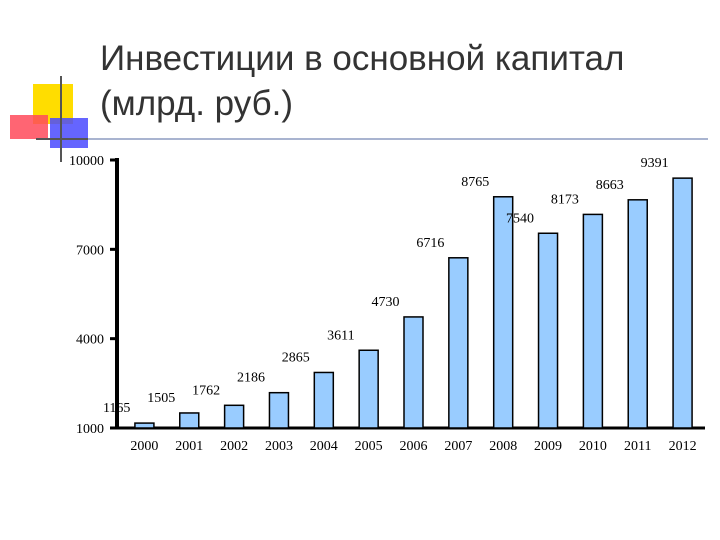  What do you see at coordinates (565, 199) in the screenshot?
I see `data-label: 8173` at bounding box center [565, 199].